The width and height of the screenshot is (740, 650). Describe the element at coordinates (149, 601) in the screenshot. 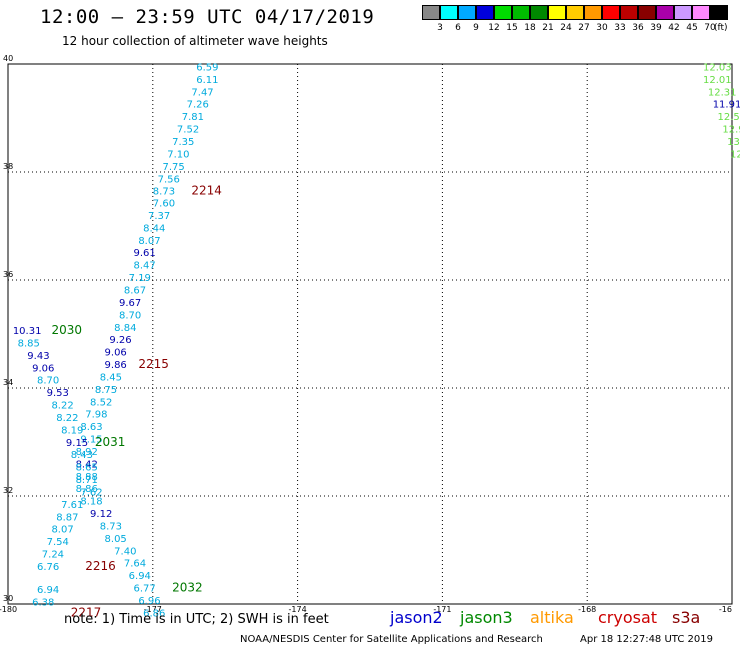

I see `wave-height-value: 6.96` at that location.